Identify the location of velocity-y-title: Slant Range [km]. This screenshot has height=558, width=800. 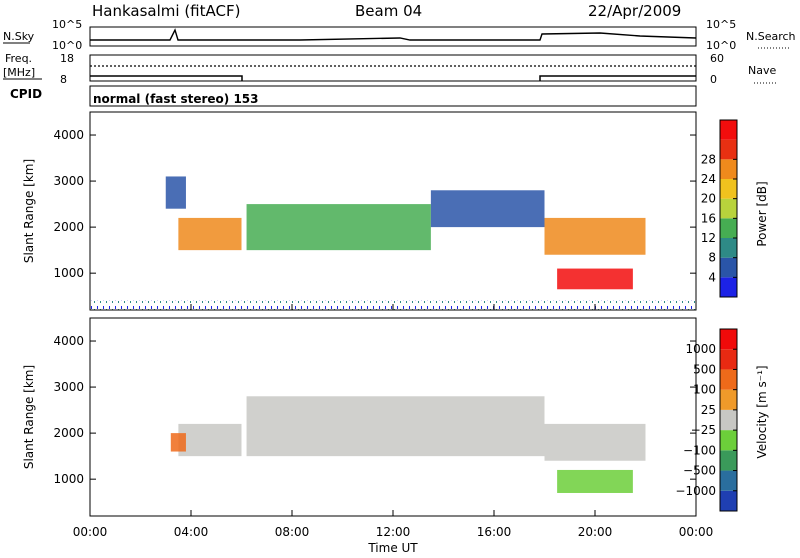
(29, 417).